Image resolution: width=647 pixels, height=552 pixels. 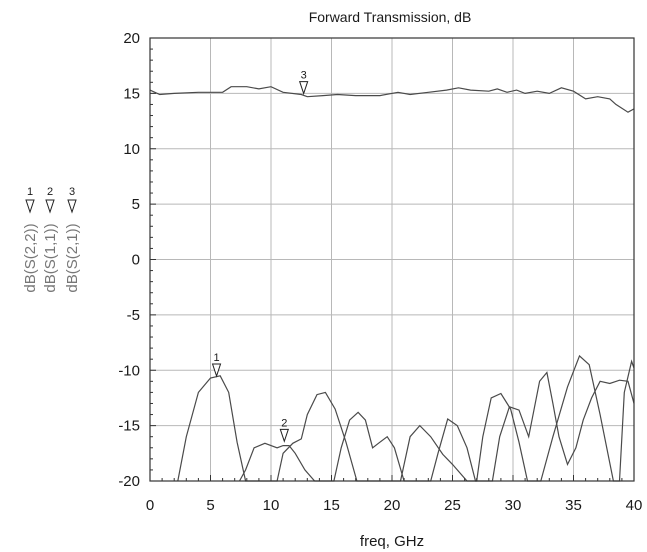 What do you see at coordinates (271, 505) in the screenshot?
I see `x-tick-label: 10` at bounding box center [271, 505].